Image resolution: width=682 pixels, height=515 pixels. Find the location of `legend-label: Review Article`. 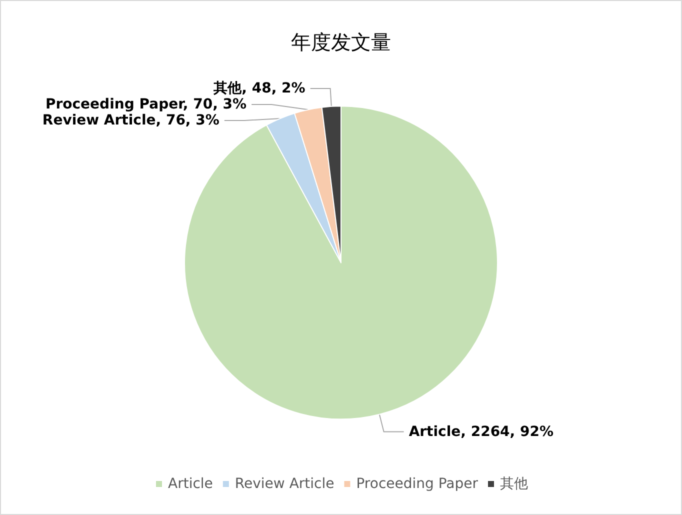

legend-label: Review Article is located at coordinates (284, 484).